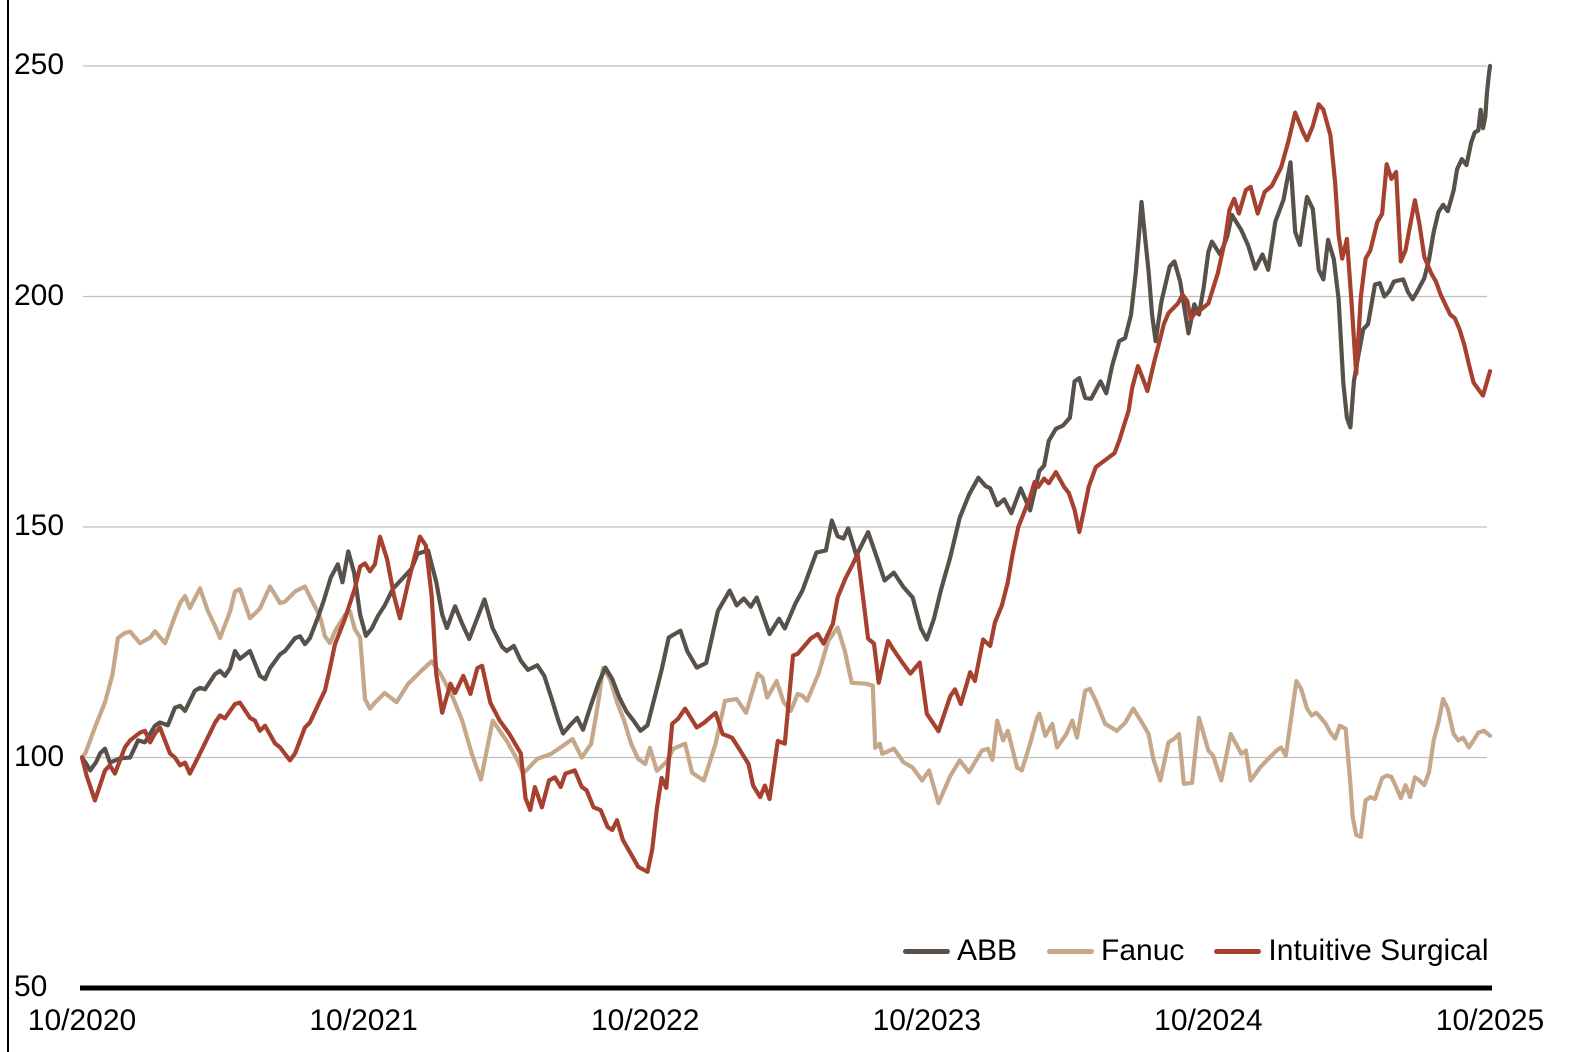  What do you see at coordinates (1208, 1020) in the screenshot?
I see `x-tick-label-10-2024: 10/2024` at bounding box center [1208, 1020].